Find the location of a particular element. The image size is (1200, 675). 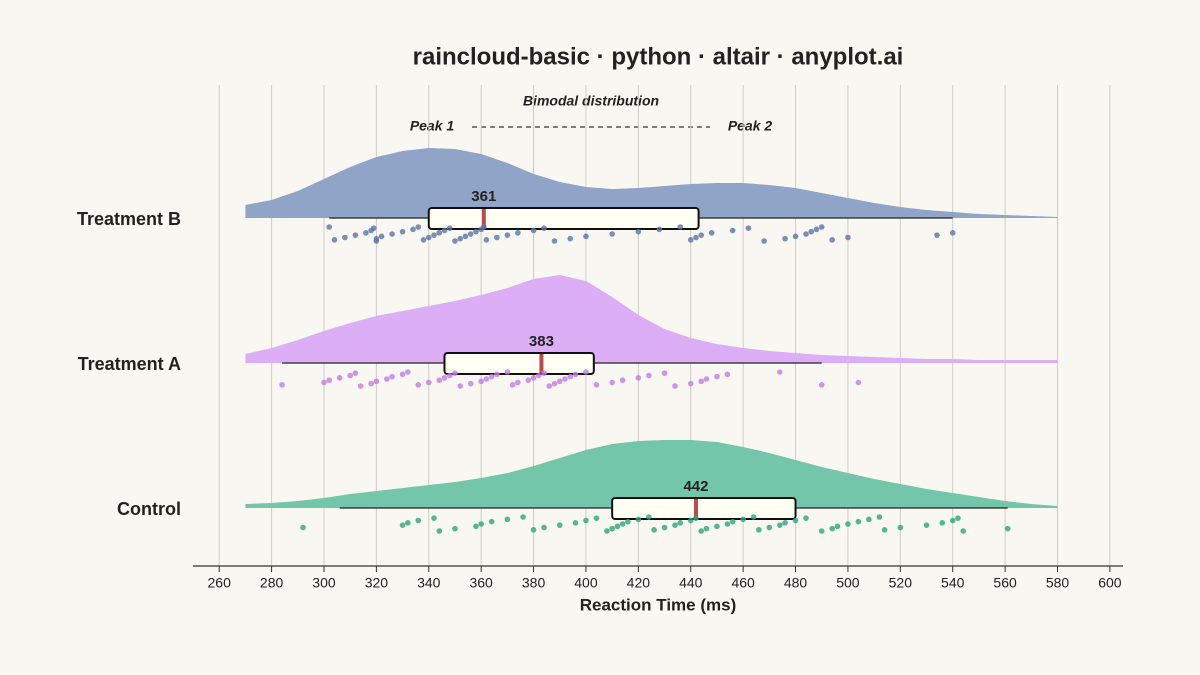

median-label: 442 is located at coordinates (695, 486).